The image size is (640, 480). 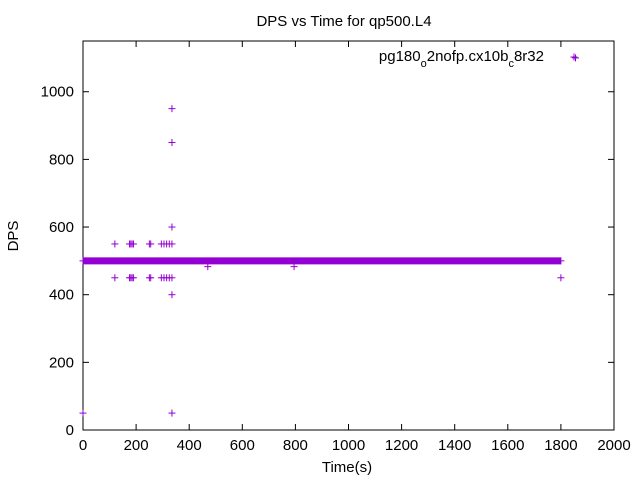 I want to click on legend-label-part: pg180, so click(x=400, y=56).